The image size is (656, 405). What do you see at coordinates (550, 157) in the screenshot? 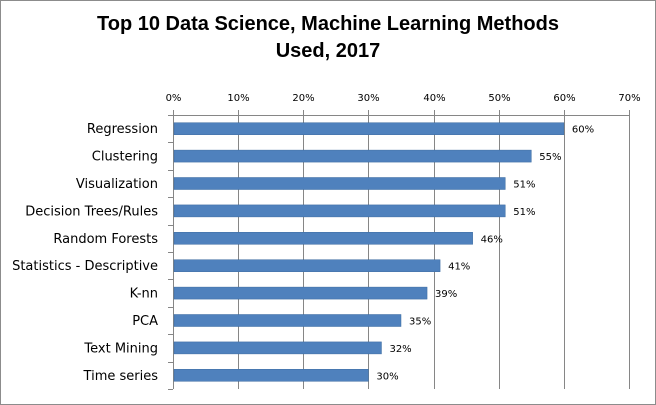
I see `data-label: 55%` at bounding box center [550, 157].